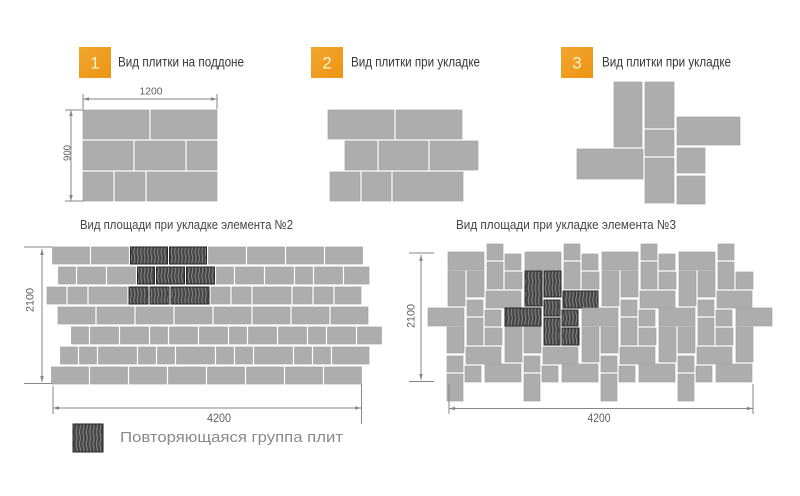 The image size is (800, 496). What do you see at coordinates (326, 63) in the screenshot?
I see `svg-text: 2` at bounding box center [326, 63].